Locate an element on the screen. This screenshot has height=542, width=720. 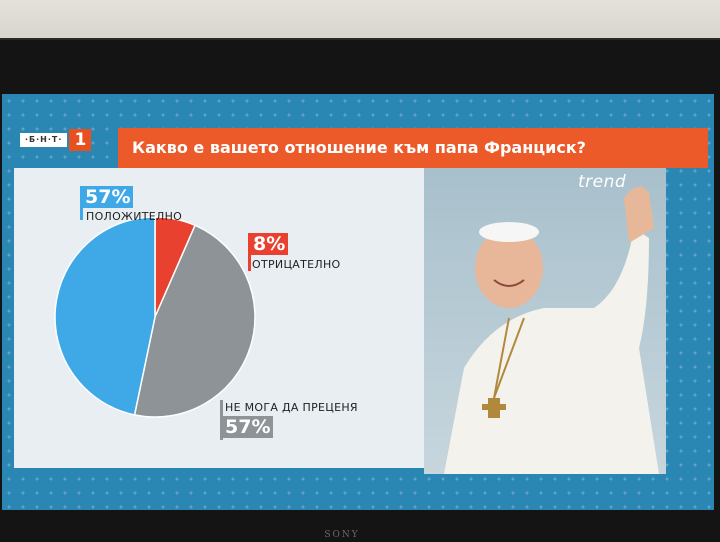
channel-logo-text: ·Б·Н·Т· is located at coordinates (44, 140).